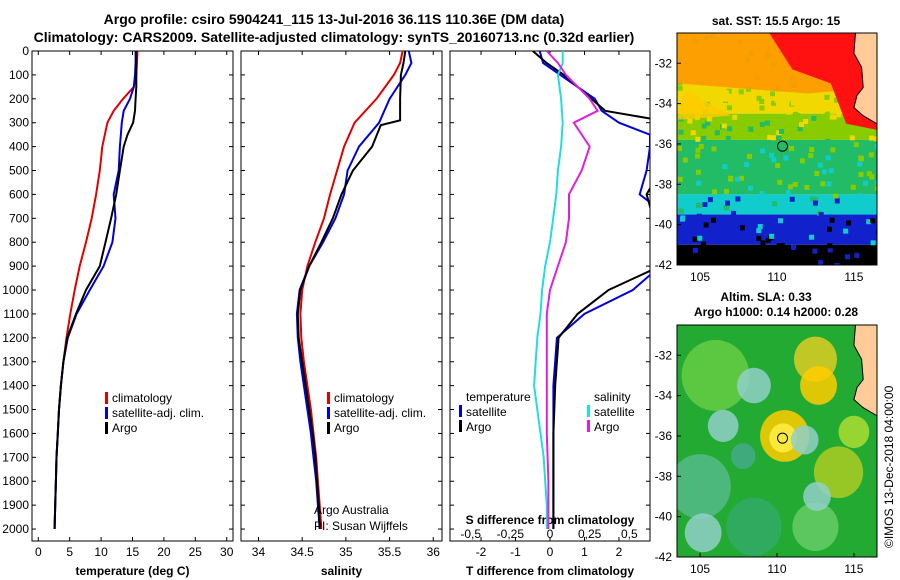  What do you see at coordinates (19, 171) in the screenshot?
I see `y-tick-label: 500` at bounding box center [19, 171].